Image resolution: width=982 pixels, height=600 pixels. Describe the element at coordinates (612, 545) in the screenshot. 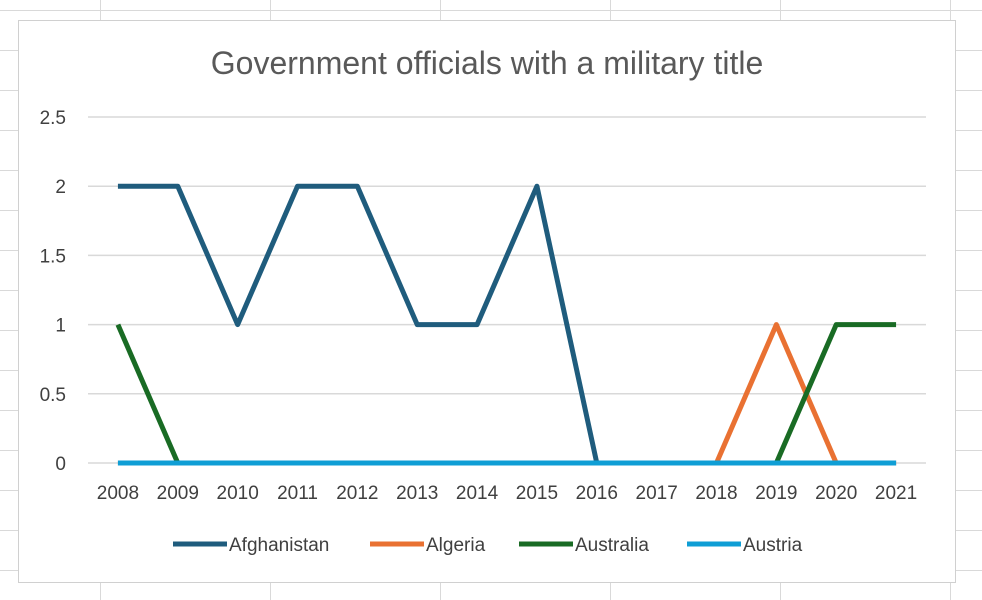

I see `legend-label-australia: Australia` at that location.